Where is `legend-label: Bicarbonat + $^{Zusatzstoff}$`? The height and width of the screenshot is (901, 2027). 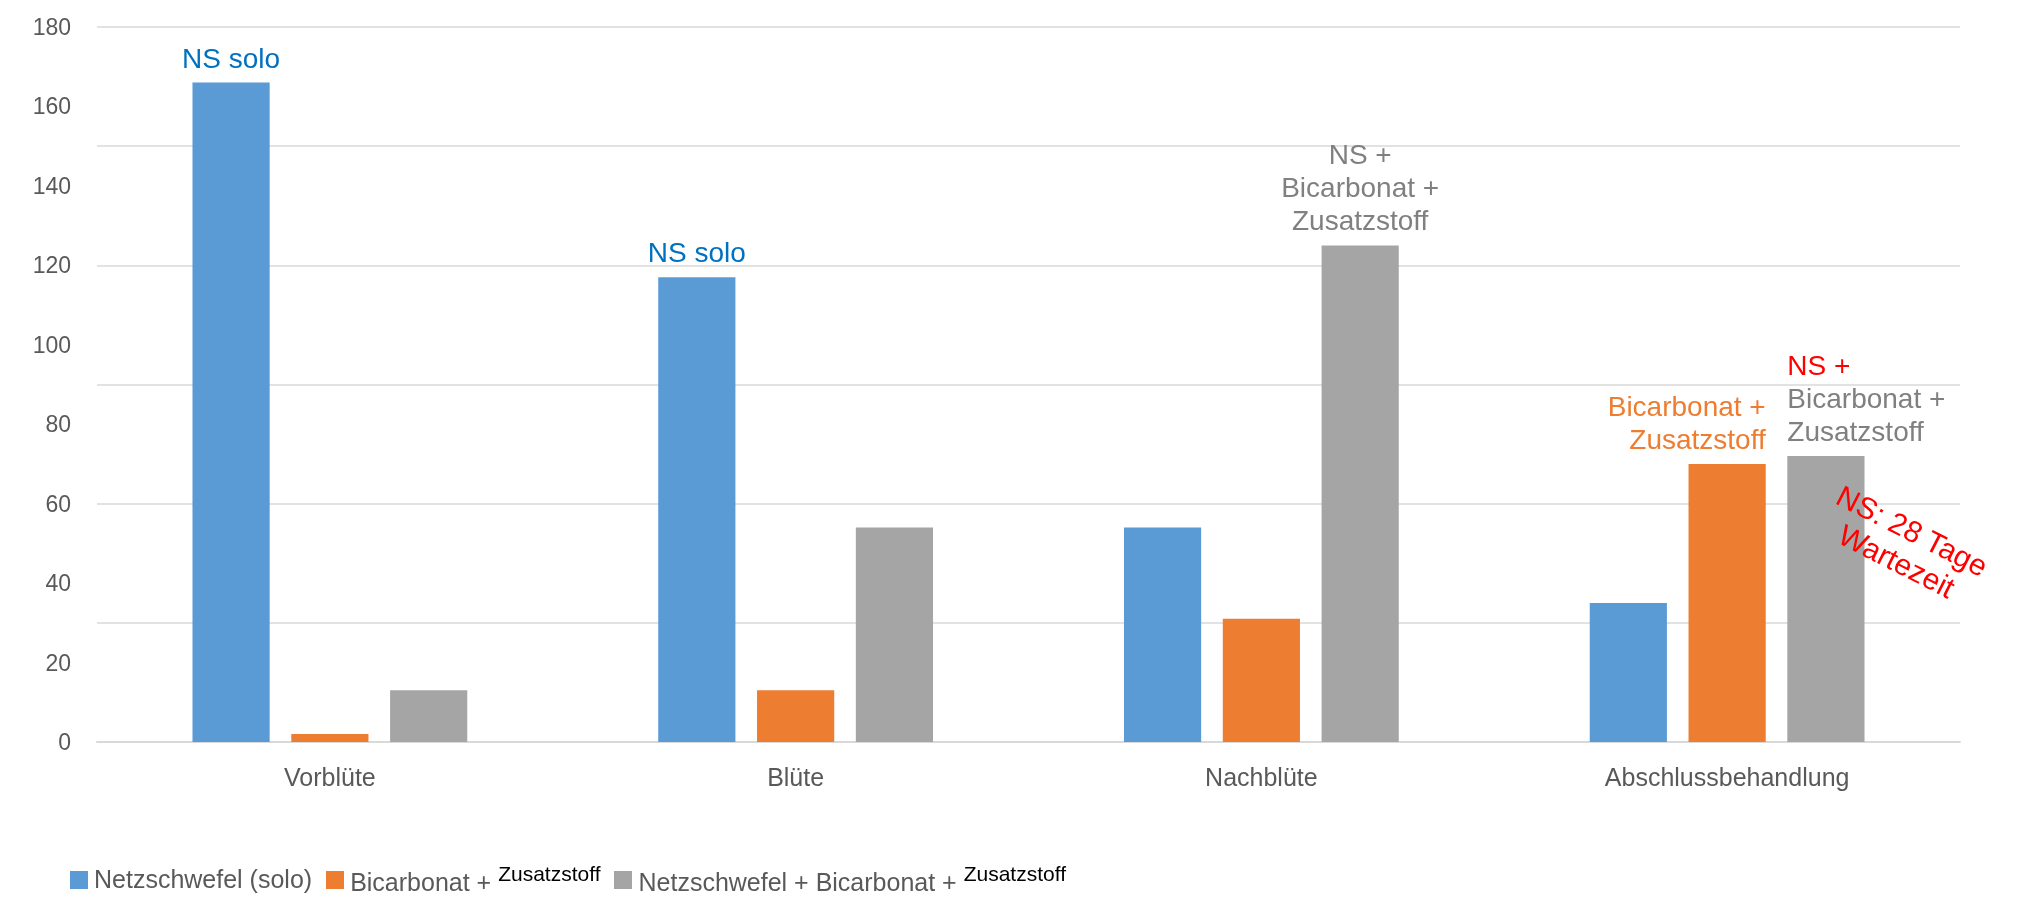 legend-label: Bicarbonat + $^{Zusatzstoff}$ is located at coordinates (475, 879).